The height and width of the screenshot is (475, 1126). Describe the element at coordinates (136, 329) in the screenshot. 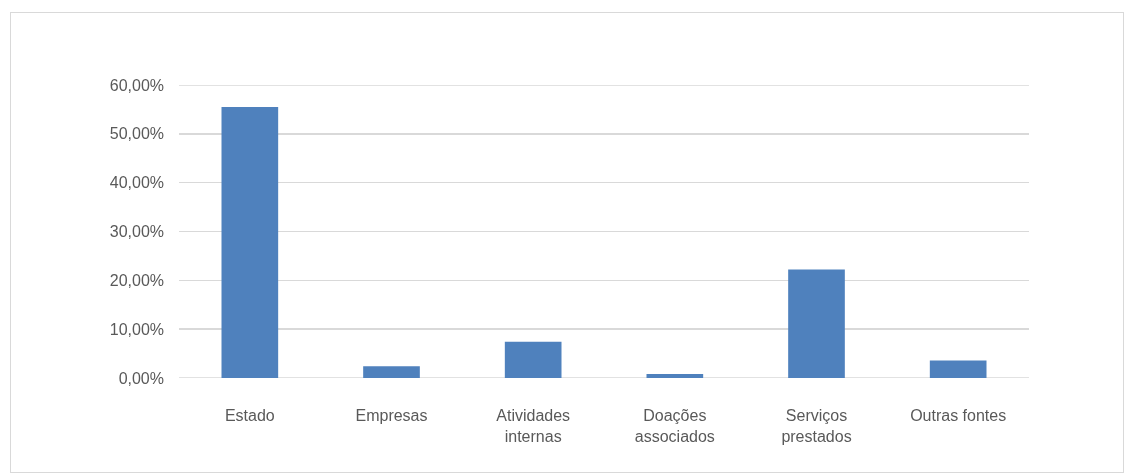

I see `y-tick-label: 10,00%` at that location.